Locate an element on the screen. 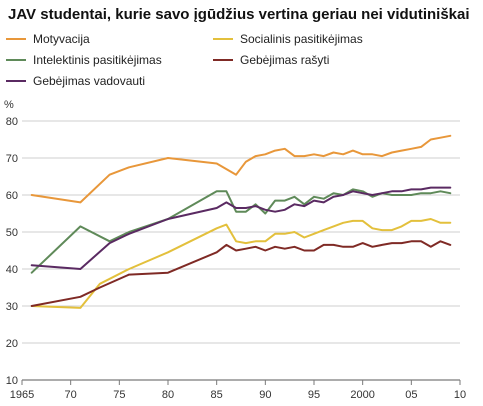 The width and height of the screenshot is (483, 406). y-tick-label: 40 is located at coordinates (12, 270).